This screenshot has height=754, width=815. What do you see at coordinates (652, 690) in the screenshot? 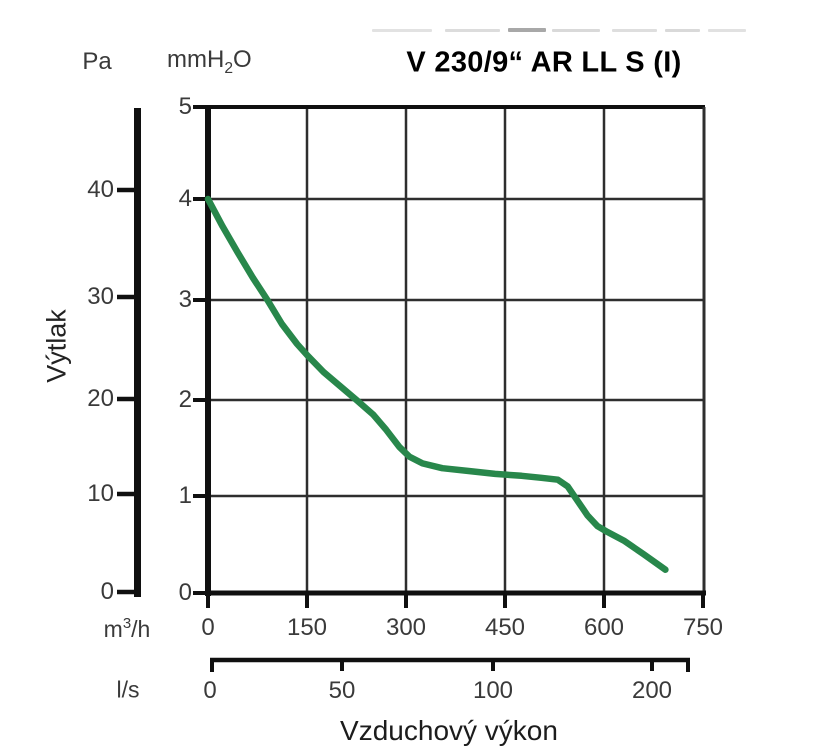
I see `ls-tick-label: 200` at bounding box center [652, 690].